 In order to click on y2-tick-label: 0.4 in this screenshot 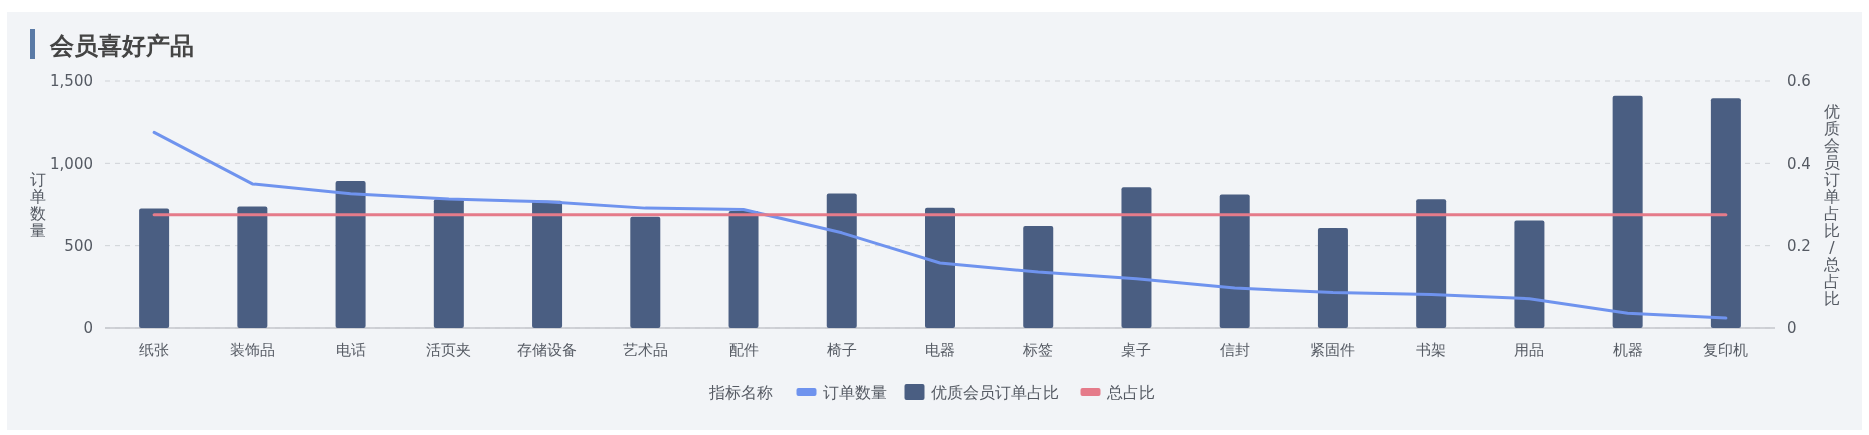, I will do `click(1799, 163)`.